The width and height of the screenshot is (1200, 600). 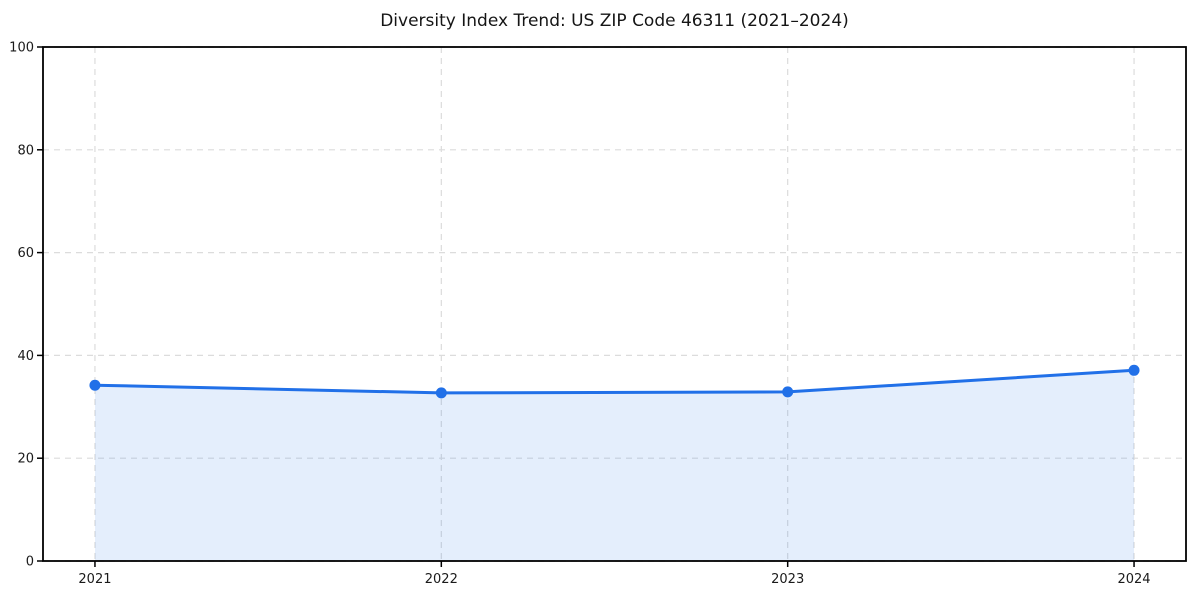 What do you see at coordinates (787, 579) in the screenshot?
I see `x-tick-label: 2023` at bounding box center [787, 579].